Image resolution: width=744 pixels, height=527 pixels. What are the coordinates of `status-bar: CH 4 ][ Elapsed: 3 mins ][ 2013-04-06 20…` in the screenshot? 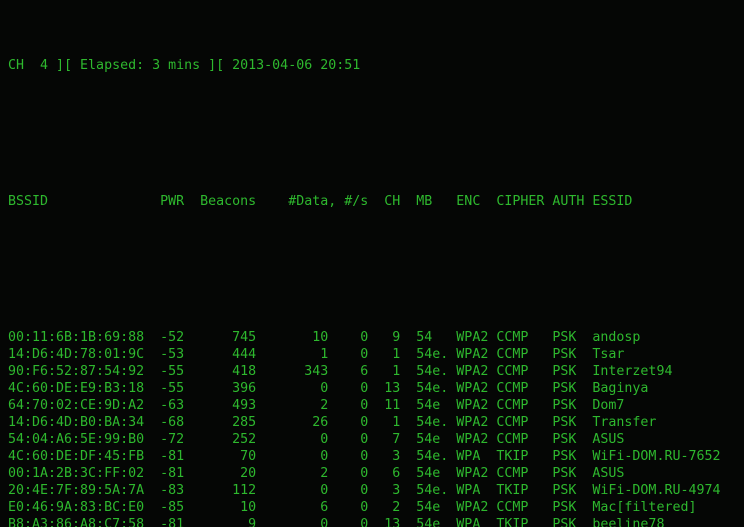 It's located at (184, 65).